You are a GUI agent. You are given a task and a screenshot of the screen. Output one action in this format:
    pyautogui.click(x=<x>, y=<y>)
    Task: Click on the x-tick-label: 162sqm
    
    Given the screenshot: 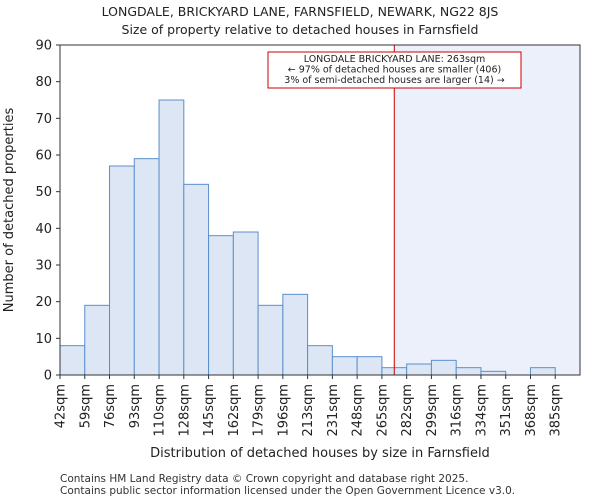 What is the action you would take?
    pyautogui.click(x=234, y=410)
    